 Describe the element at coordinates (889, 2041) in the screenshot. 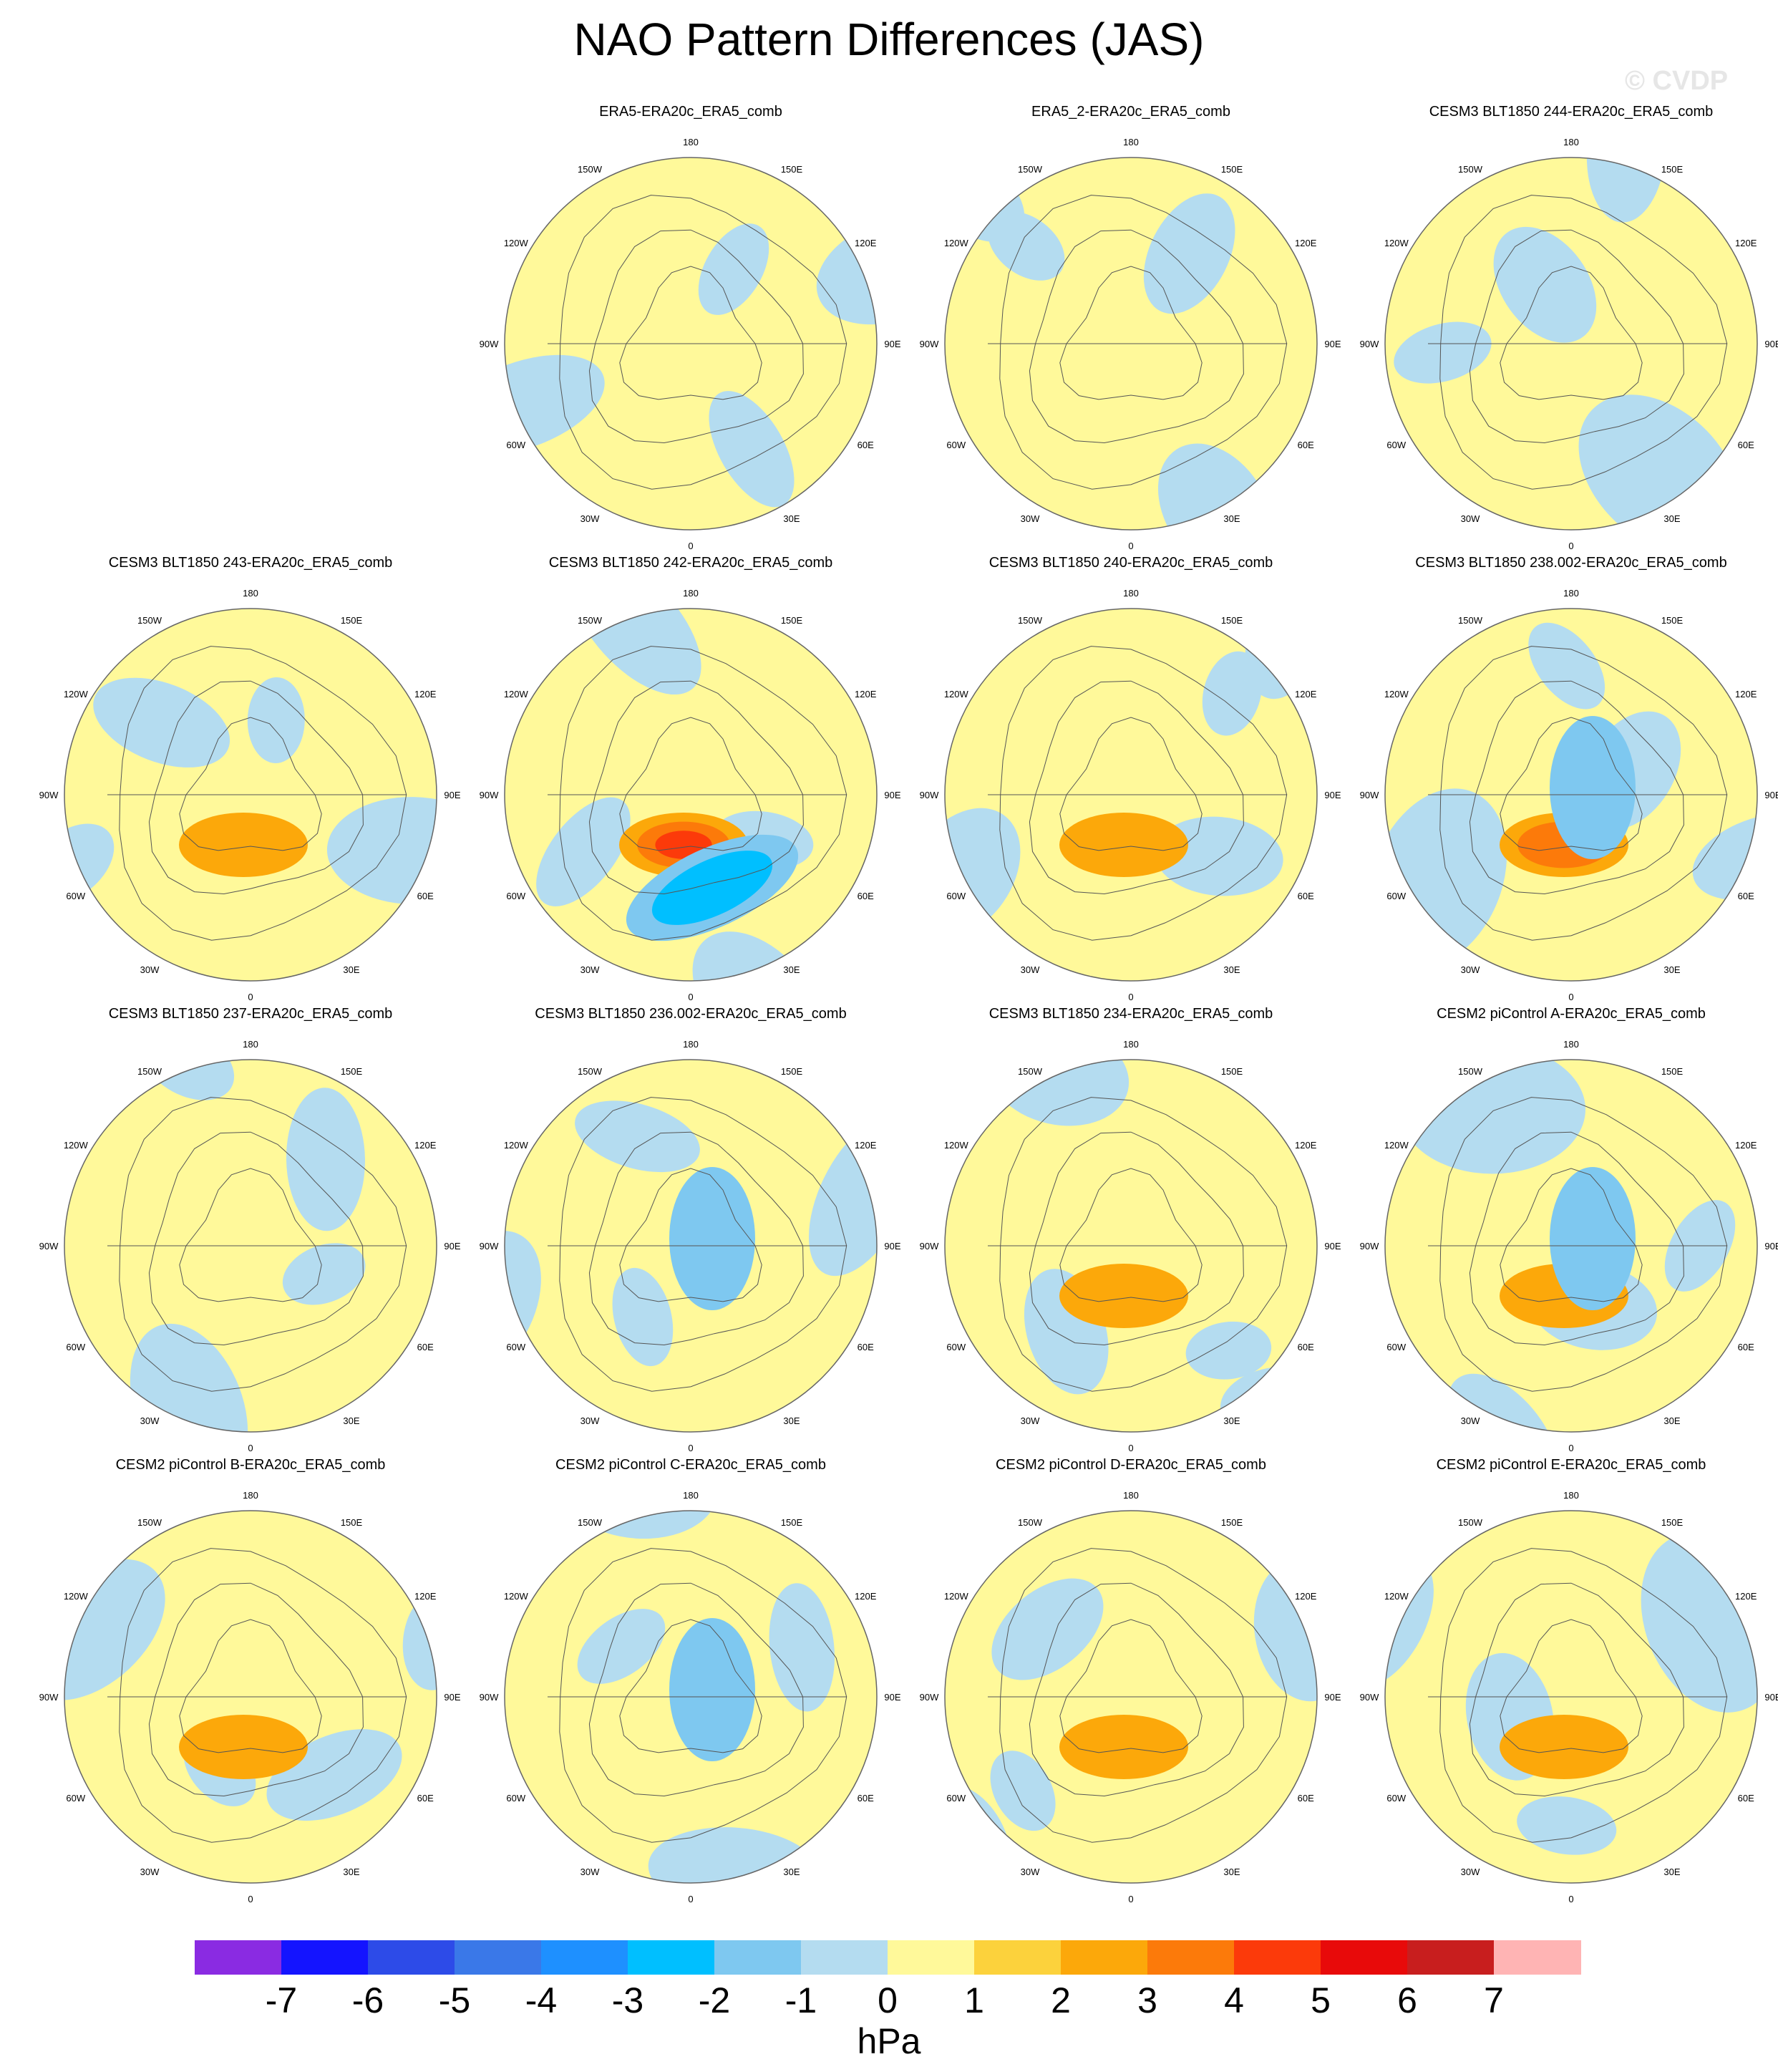

I see `colorbar-units: hPa` at that location.